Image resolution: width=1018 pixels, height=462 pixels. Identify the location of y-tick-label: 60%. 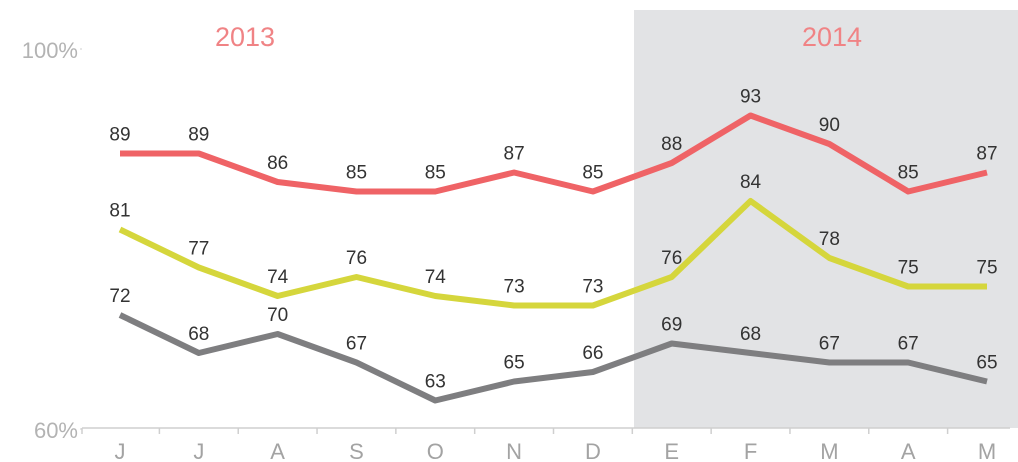
(56, 430).